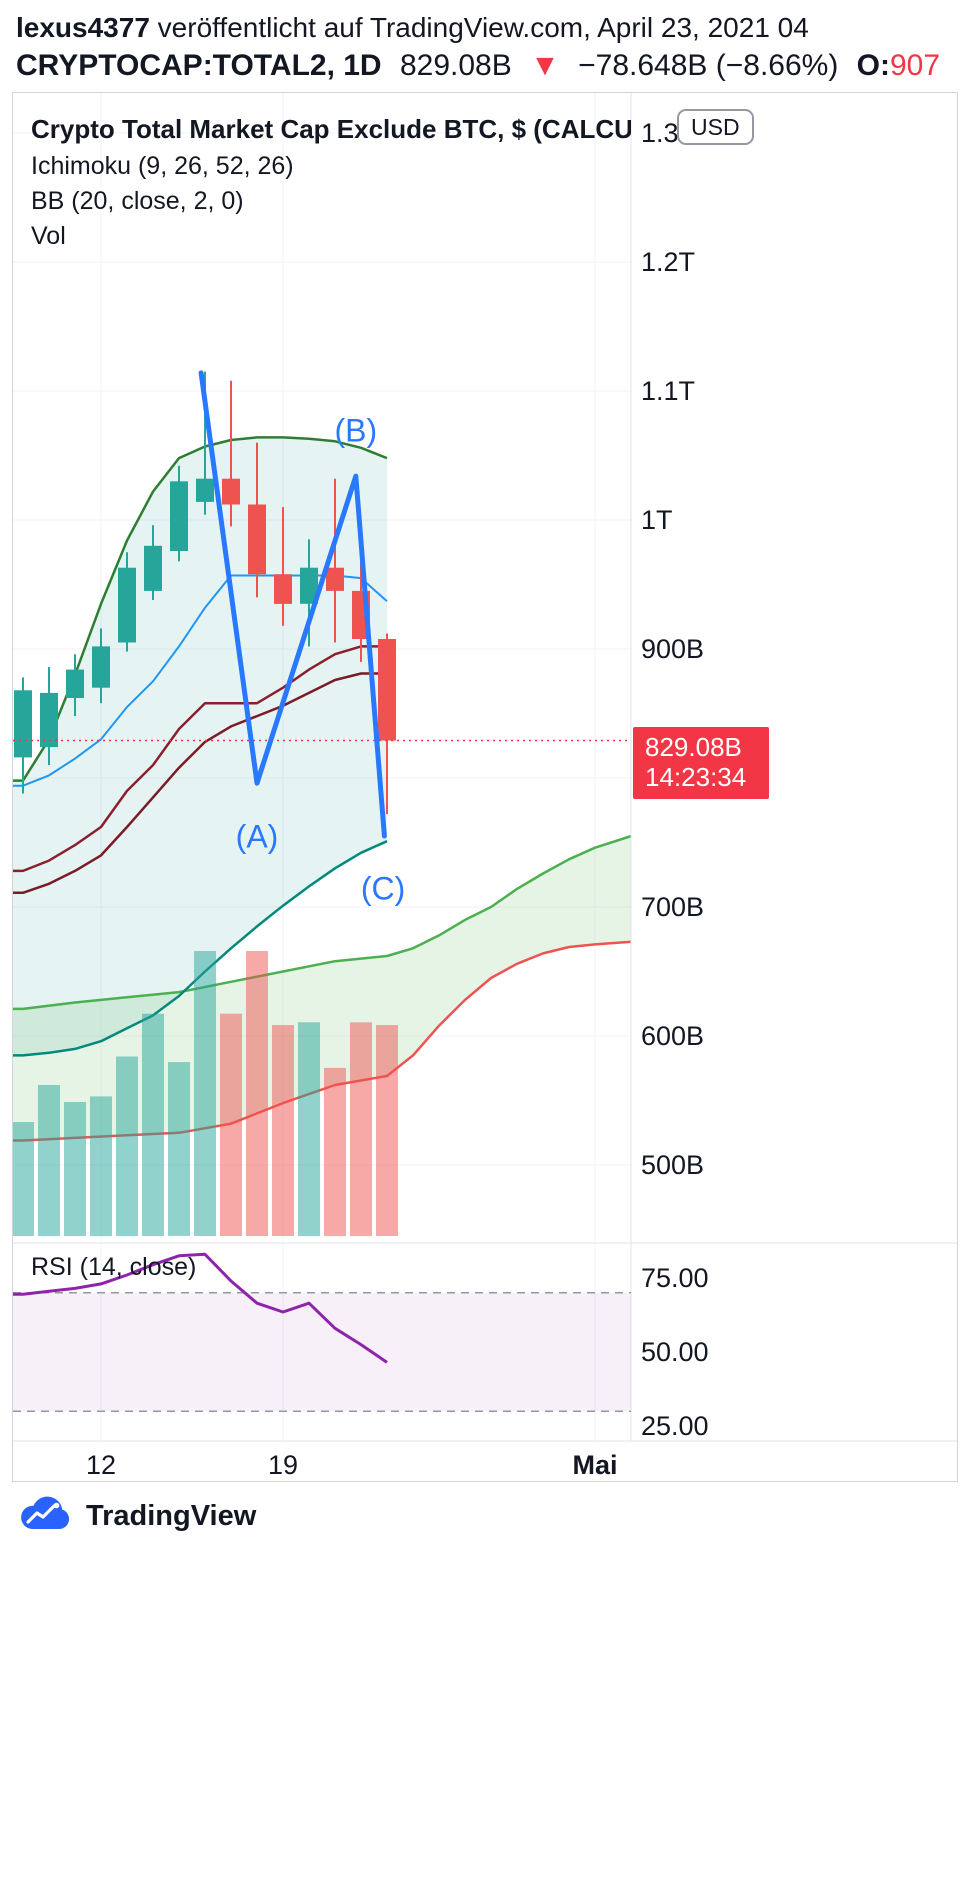 This screenshot has height=1898, width=972. What do you see at coordinates (162, 166) in the screenshot?
I see `indicator-ichimoku: Ichimoku (9, 26, 52, 26)` at bounding box center [162, 166].